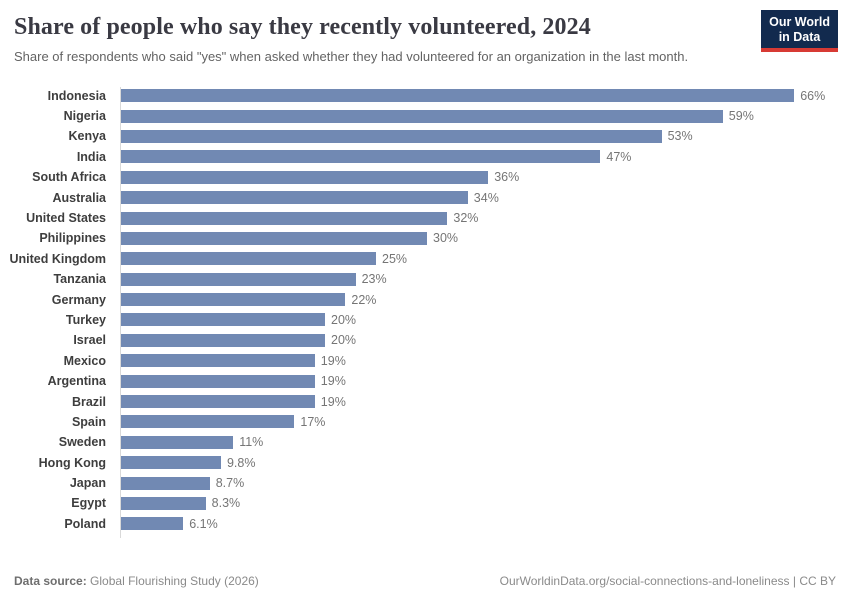  Describe the element at coordinates (425, 422) in the screenshot. I see `chart-row: Spain 17%` at that location.